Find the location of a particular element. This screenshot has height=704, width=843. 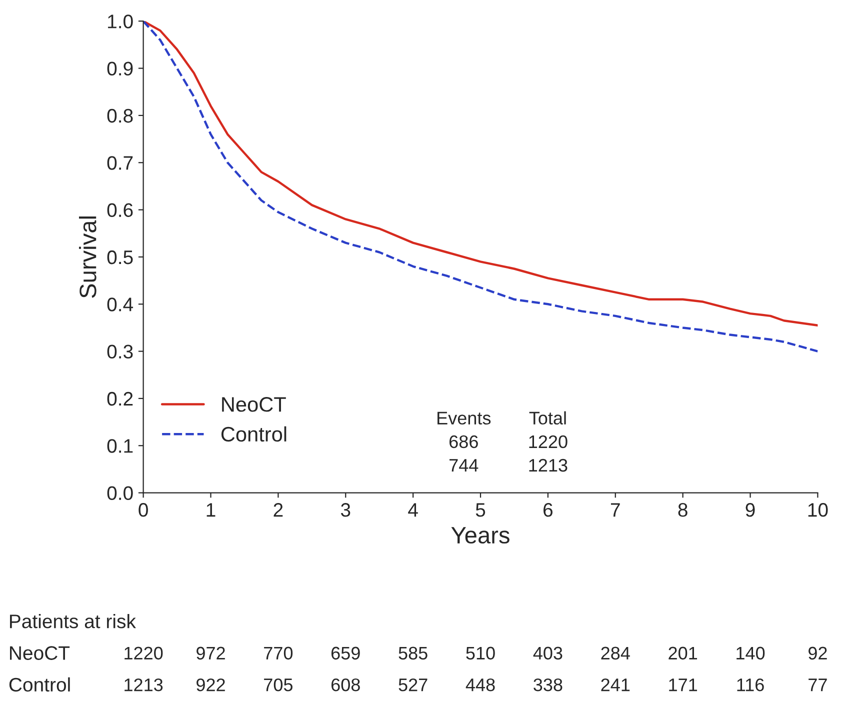

text: NeoCT is located at coordinates (40, 653).